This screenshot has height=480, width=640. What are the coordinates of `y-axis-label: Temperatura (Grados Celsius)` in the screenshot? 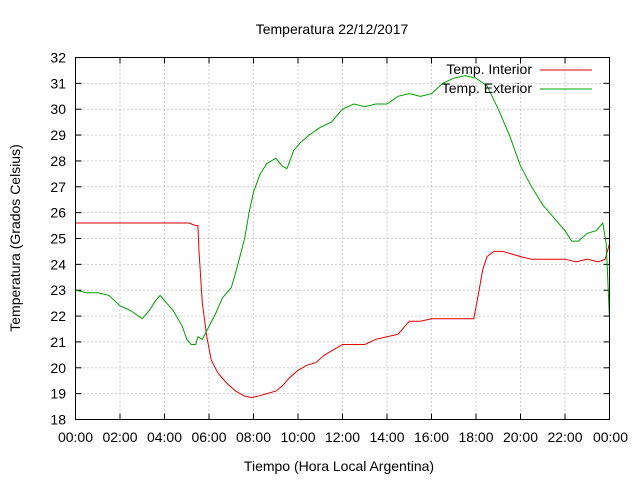 It's located at (15, 238).